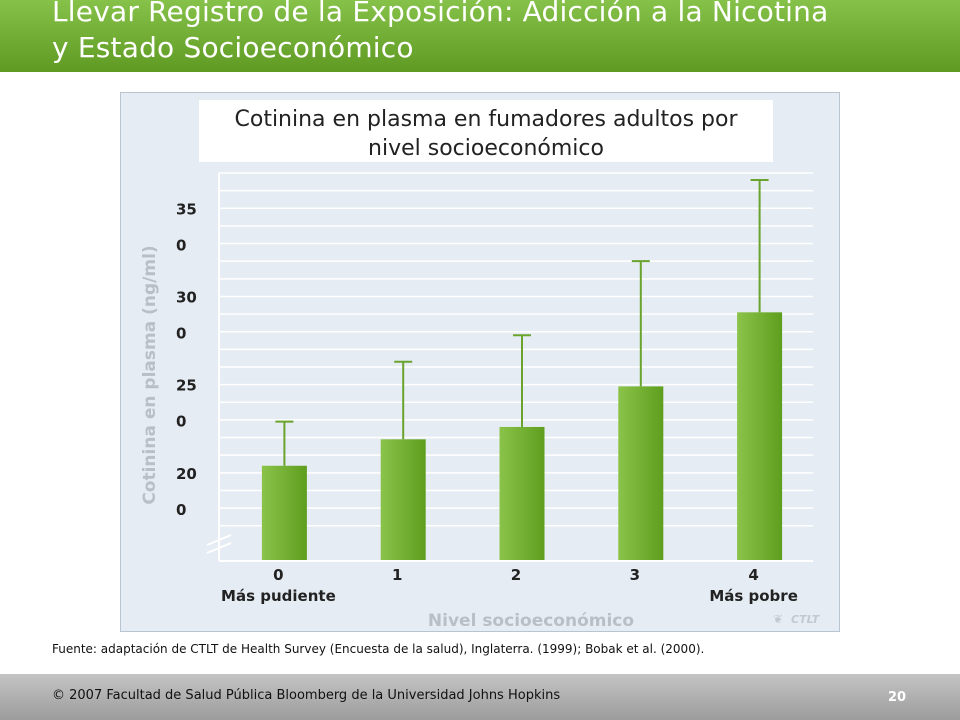 This screenshot has height=720, width=960. Describe the element at coordinates (397, 575) in the screenshot. I see `x-tick-label: 1` at that location.